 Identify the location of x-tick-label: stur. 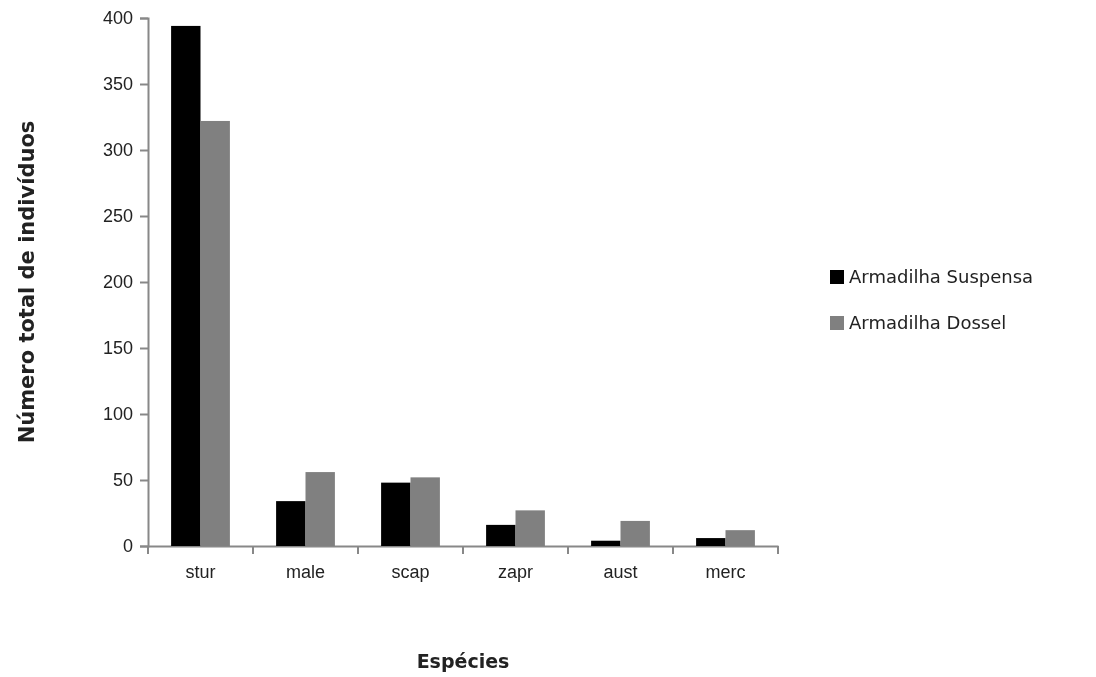
(200, 571).